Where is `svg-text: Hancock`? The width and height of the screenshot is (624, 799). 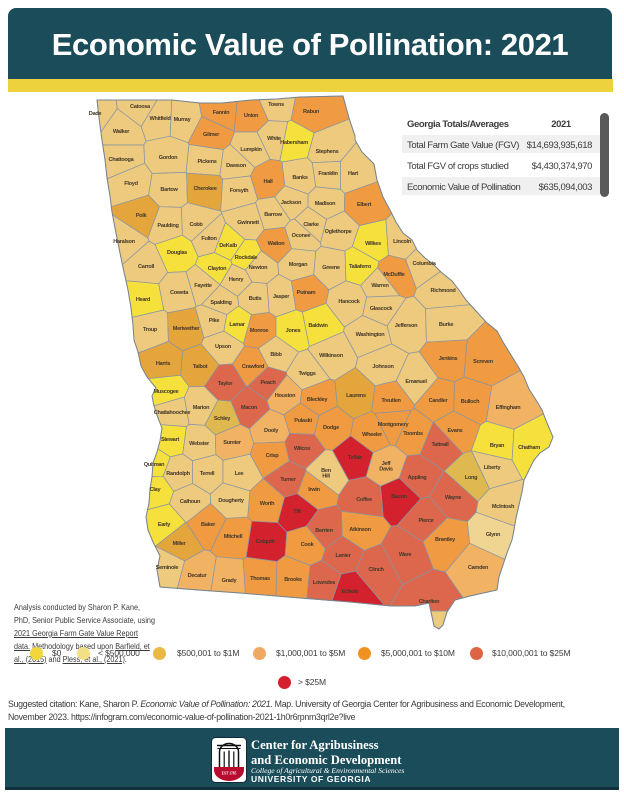 svg-text: Hancock is located at coordinates (349, 302).